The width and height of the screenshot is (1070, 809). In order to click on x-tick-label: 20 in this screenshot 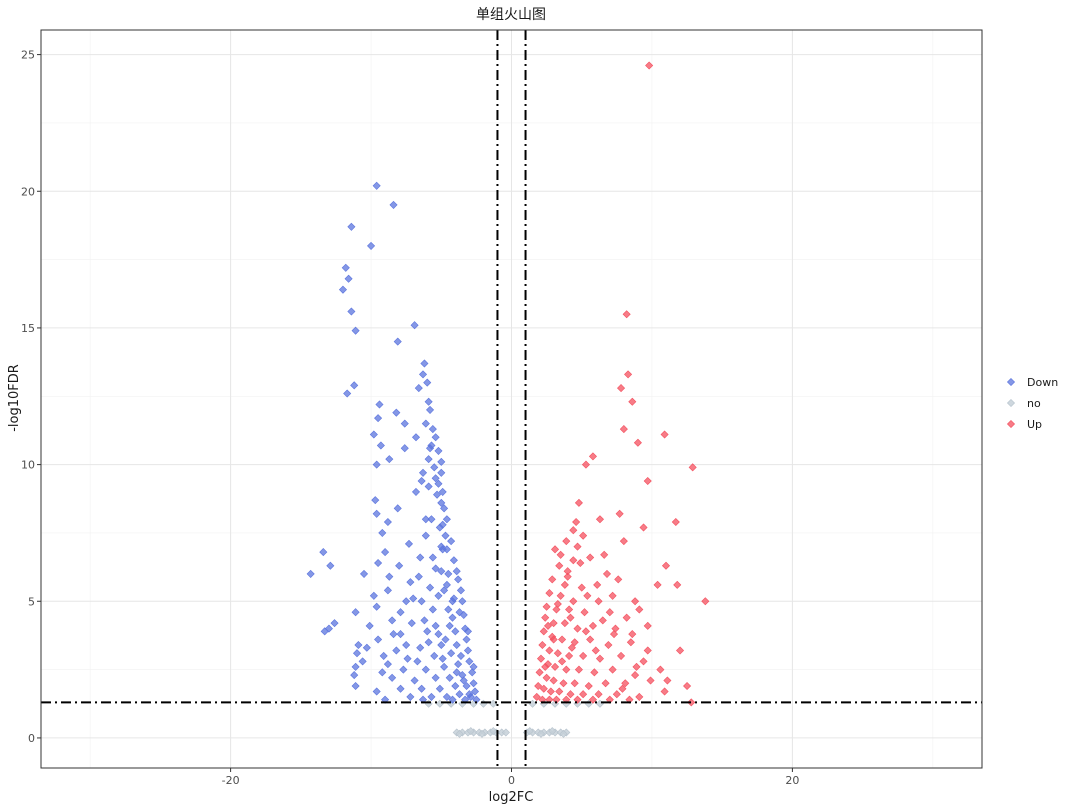, I will do `click(792, 780)`.